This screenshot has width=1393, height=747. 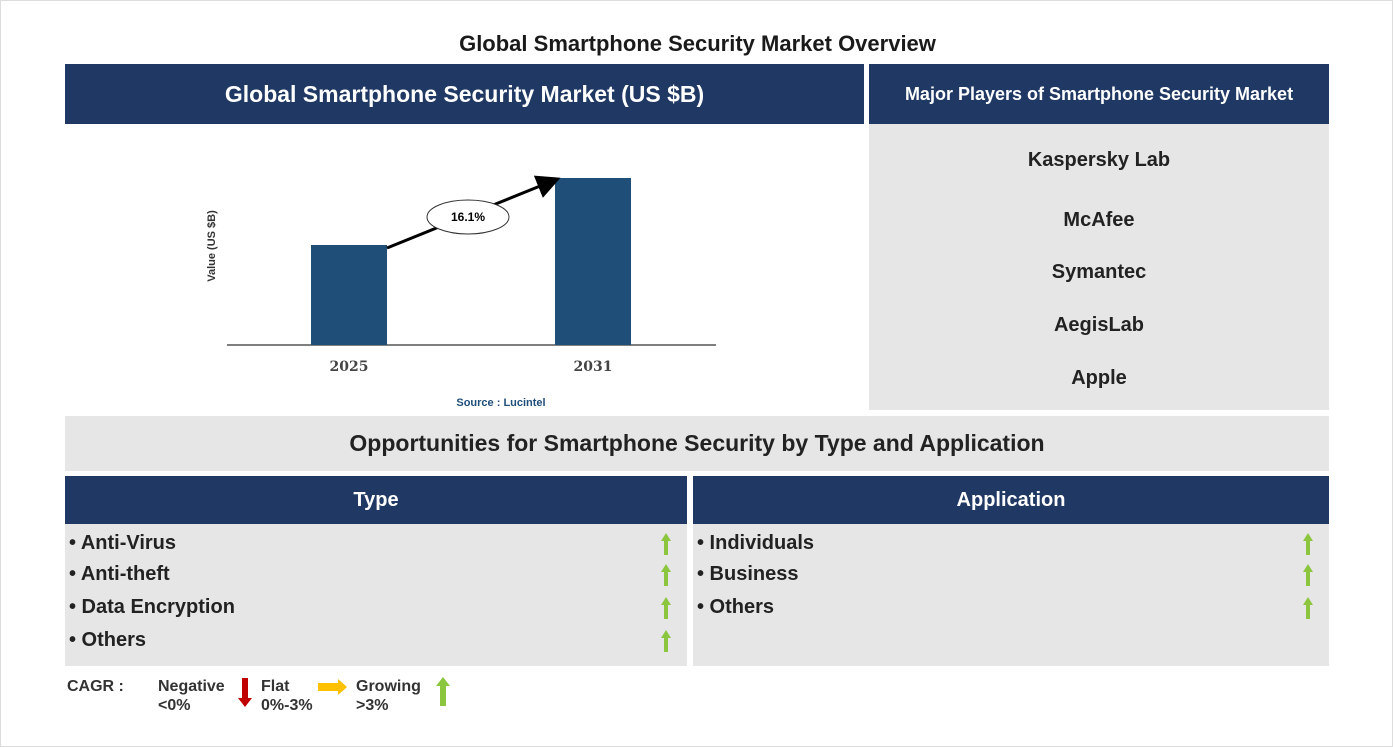 I want to click on type-header: Type, so click(x=376, y=500).